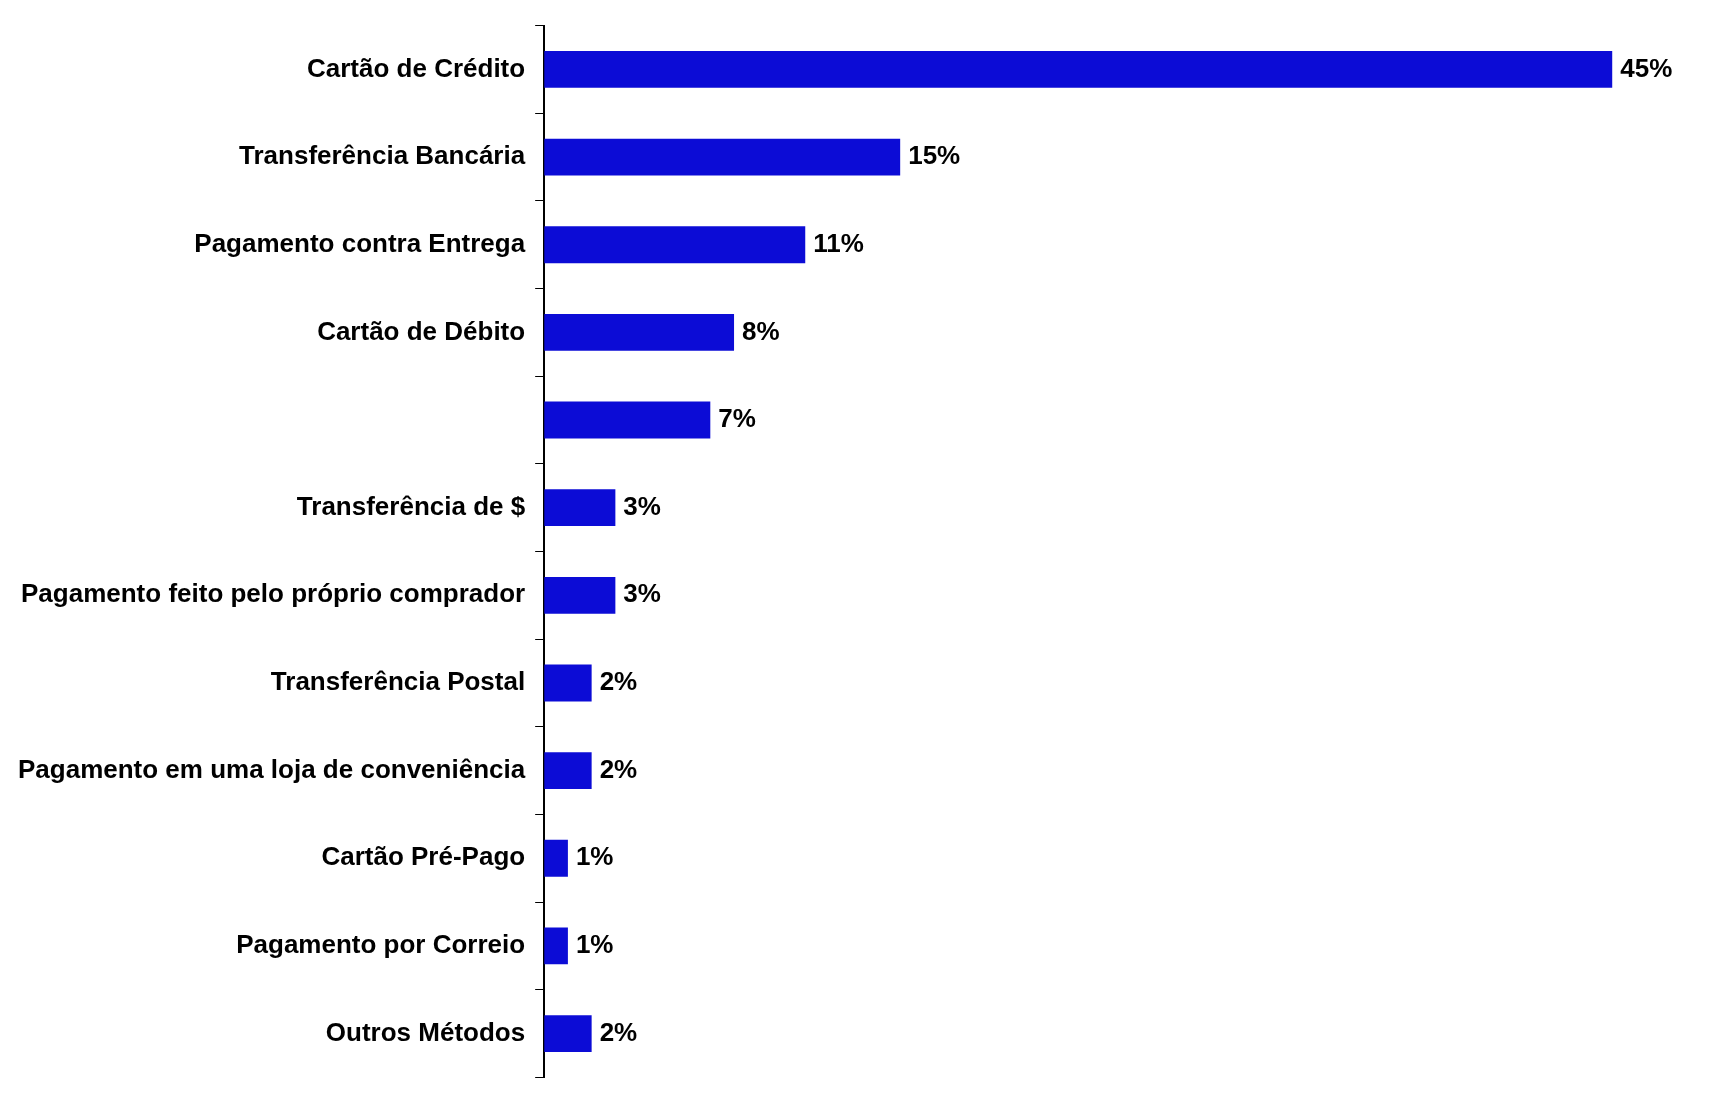 The width and height of the screenshot is (1713, 1103). Describe the element at coordinates (382, 155) in the screenshot. I see `y-tick-label: Transferência Bancária` at that location.